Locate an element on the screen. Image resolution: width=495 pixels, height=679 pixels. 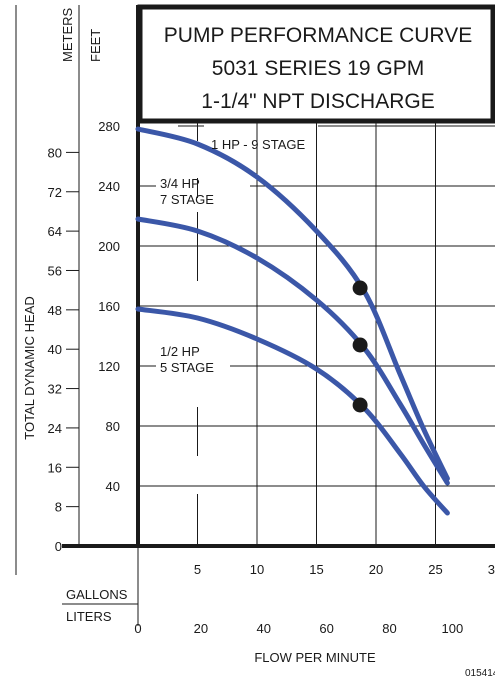
curve-label-2: 3/4 HP is located at coordinates (180, 183).